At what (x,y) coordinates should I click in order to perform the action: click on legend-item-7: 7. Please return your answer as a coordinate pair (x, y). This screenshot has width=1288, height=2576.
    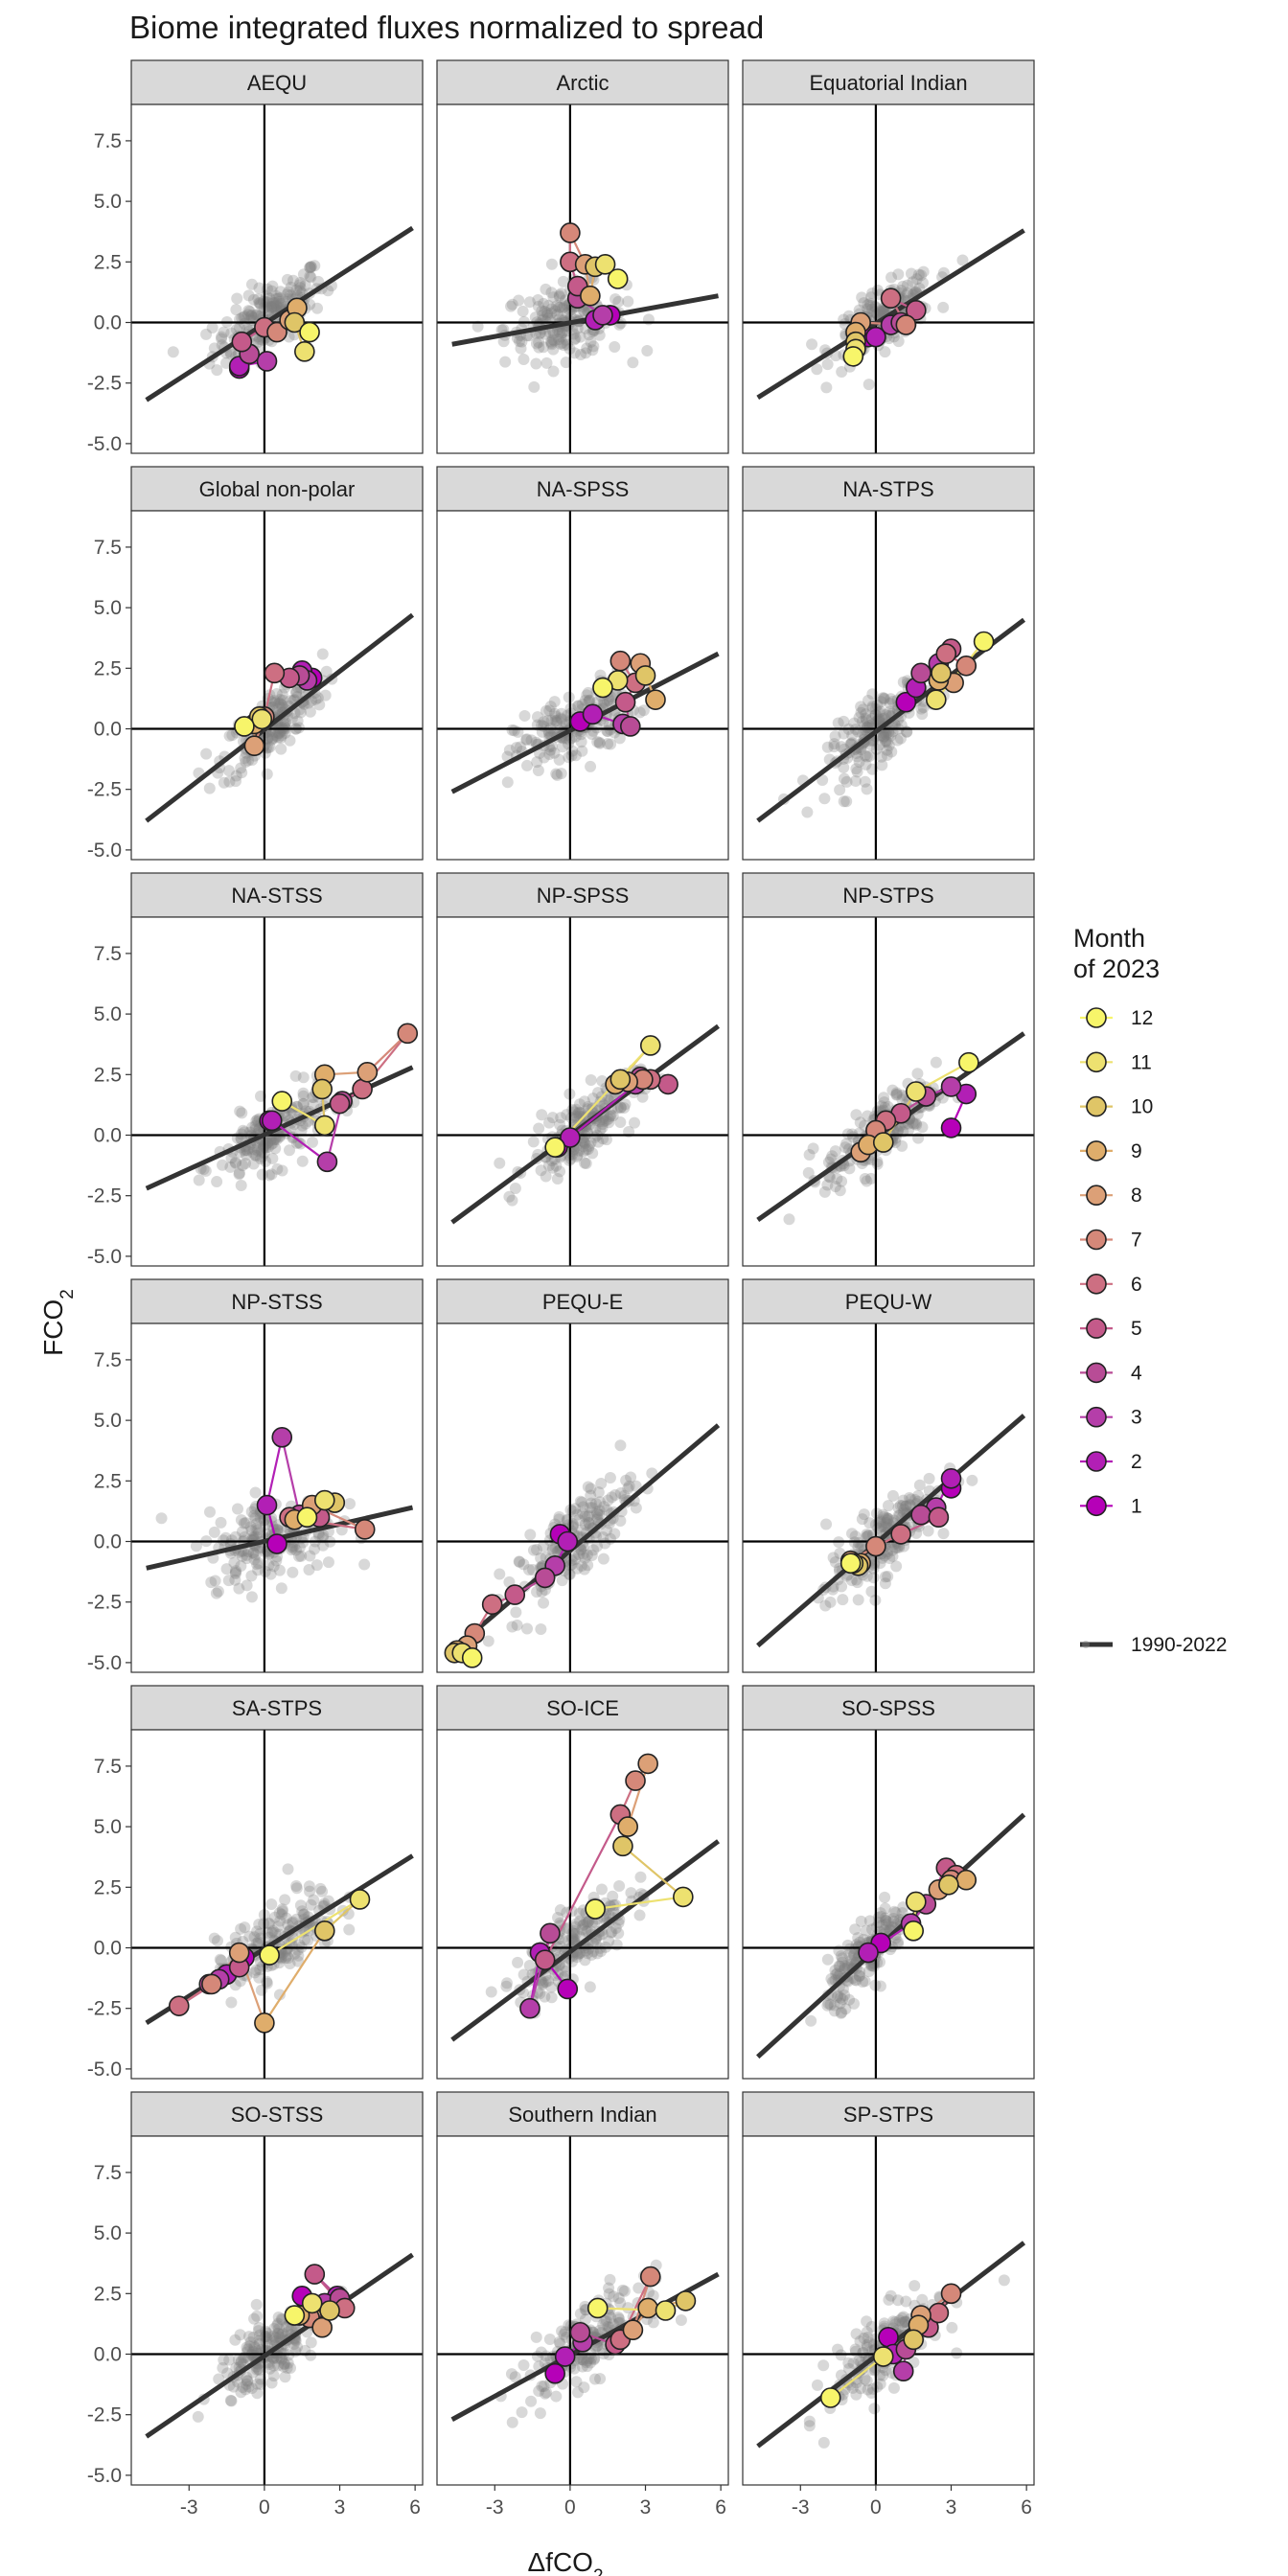
    Looking at the image, I should click on (1111, 1241).